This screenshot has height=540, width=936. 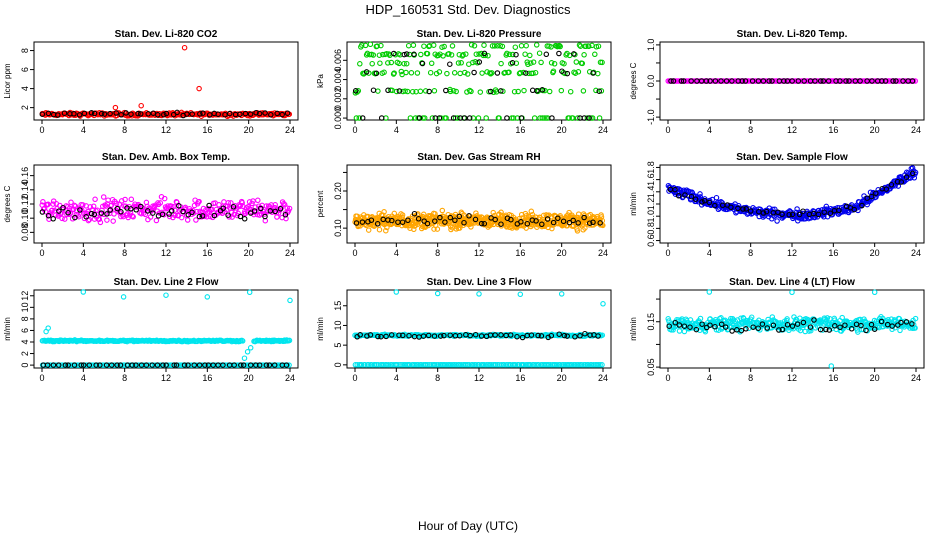 What do you see at coordinates (479, 253) in the screenshot?
I see `x-tick-label: 12` at bounding box center [479, 253].